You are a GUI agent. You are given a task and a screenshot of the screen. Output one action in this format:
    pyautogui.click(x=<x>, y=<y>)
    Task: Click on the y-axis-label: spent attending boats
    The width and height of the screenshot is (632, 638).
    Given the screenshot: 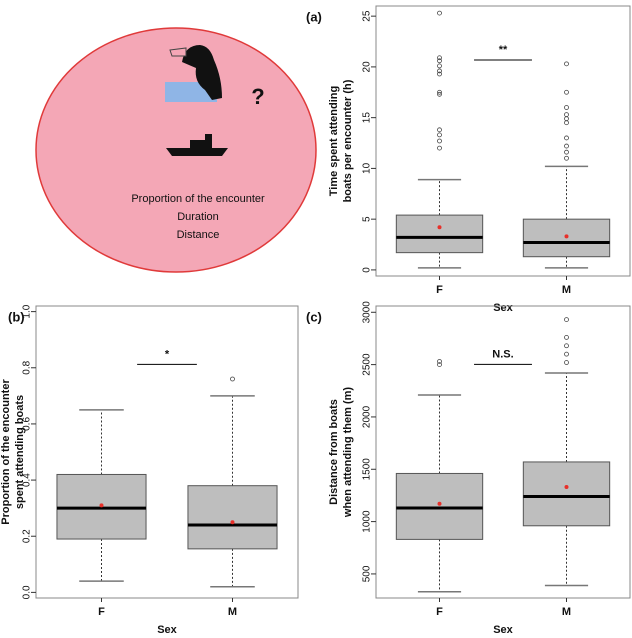 What is the action you would take?
    pyautogui.click(x=20, y=452)
    